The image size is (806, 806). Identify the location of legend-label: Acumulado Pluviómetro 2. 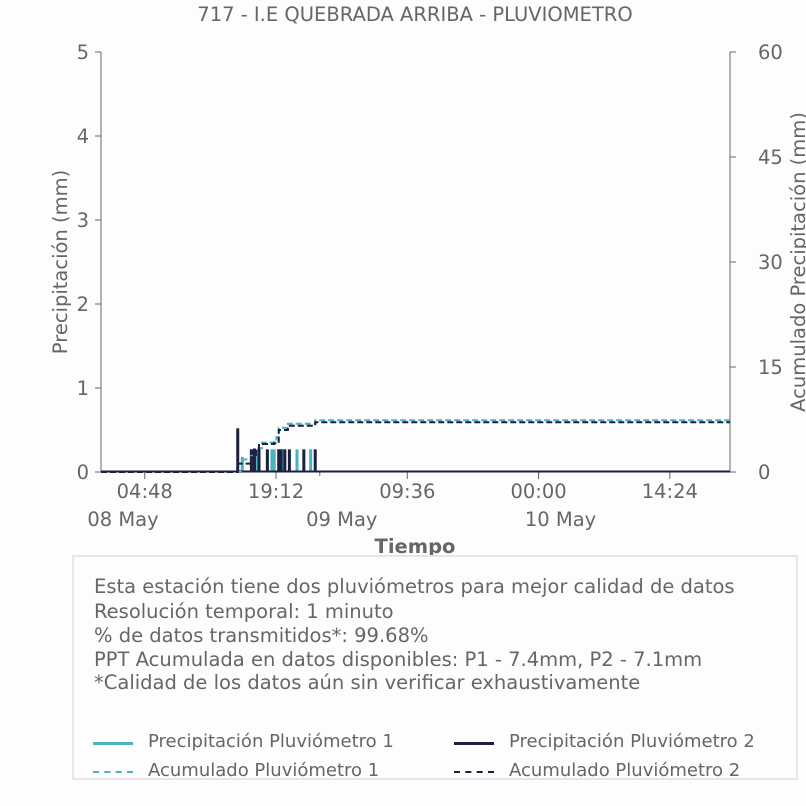
(625, 770).